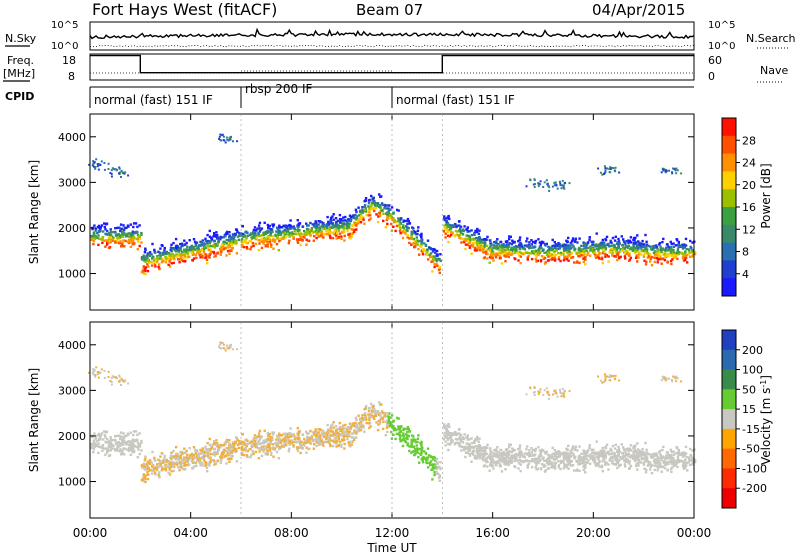  I want to click on colorbar-tick-label: 16, so click(749, 207).